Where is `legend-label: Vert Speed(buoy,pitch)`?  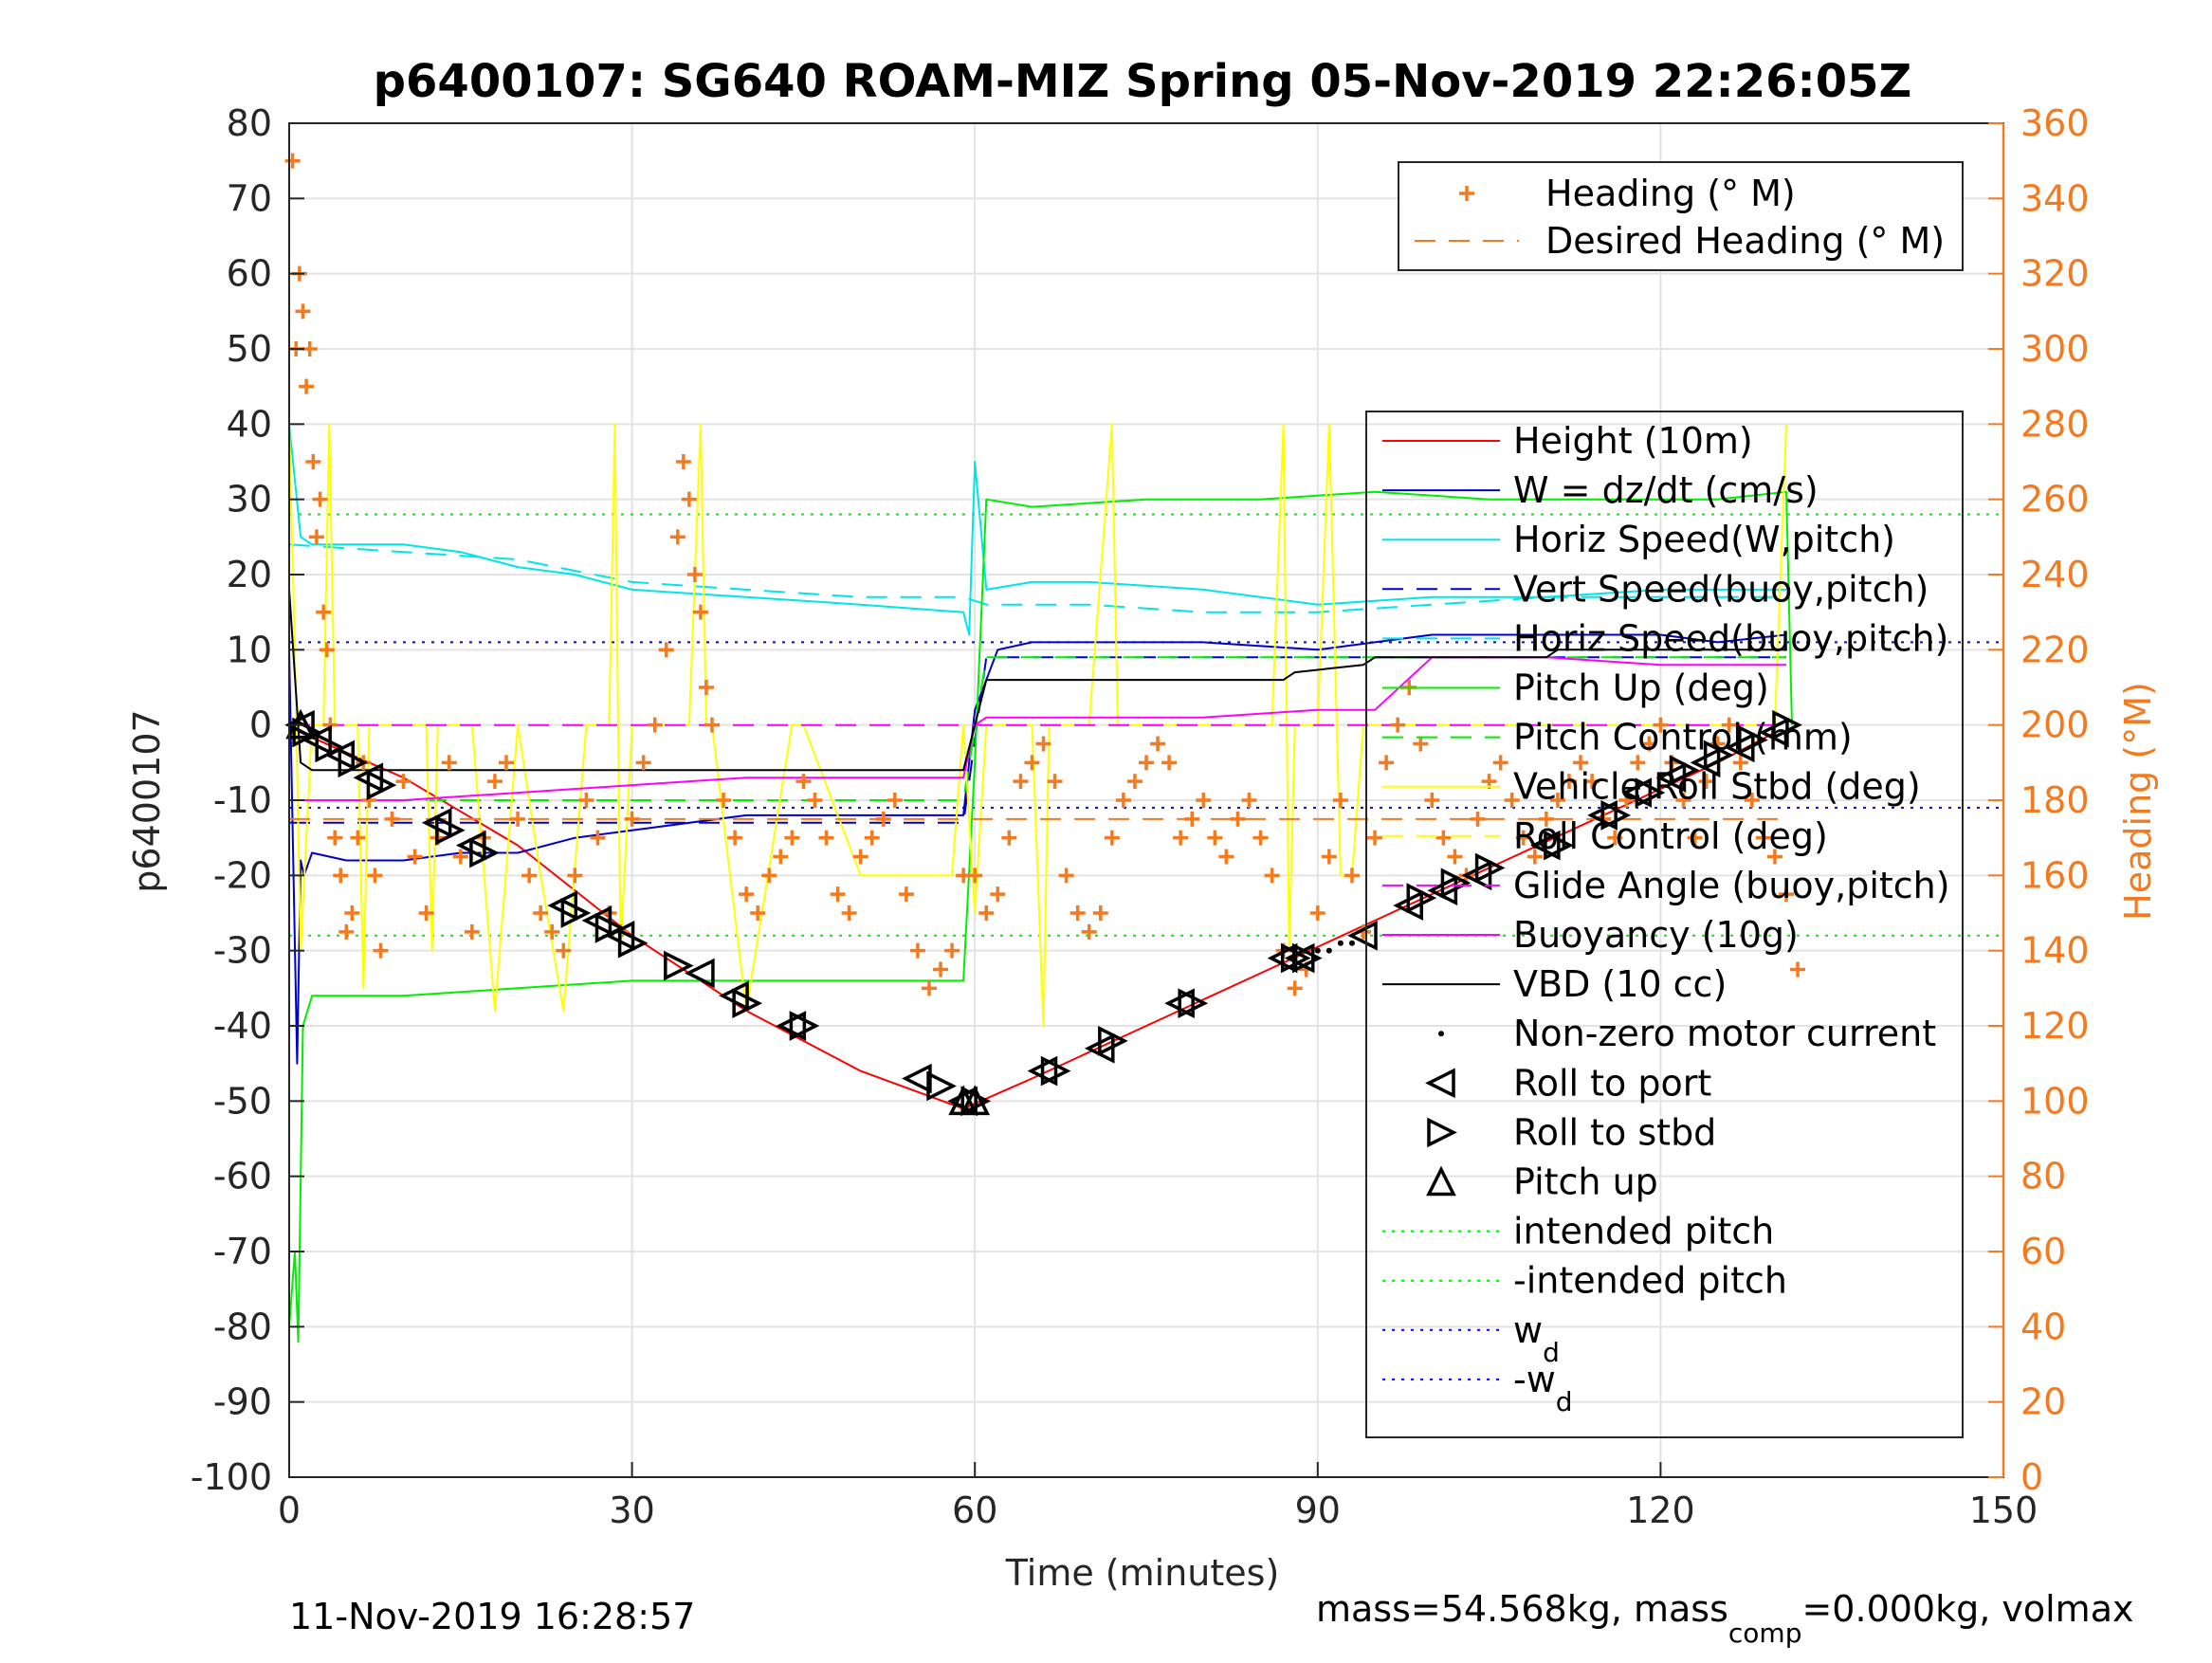
legend-label: Vert Speed(buoy,pitch) is located at coordinates (1721, 589).